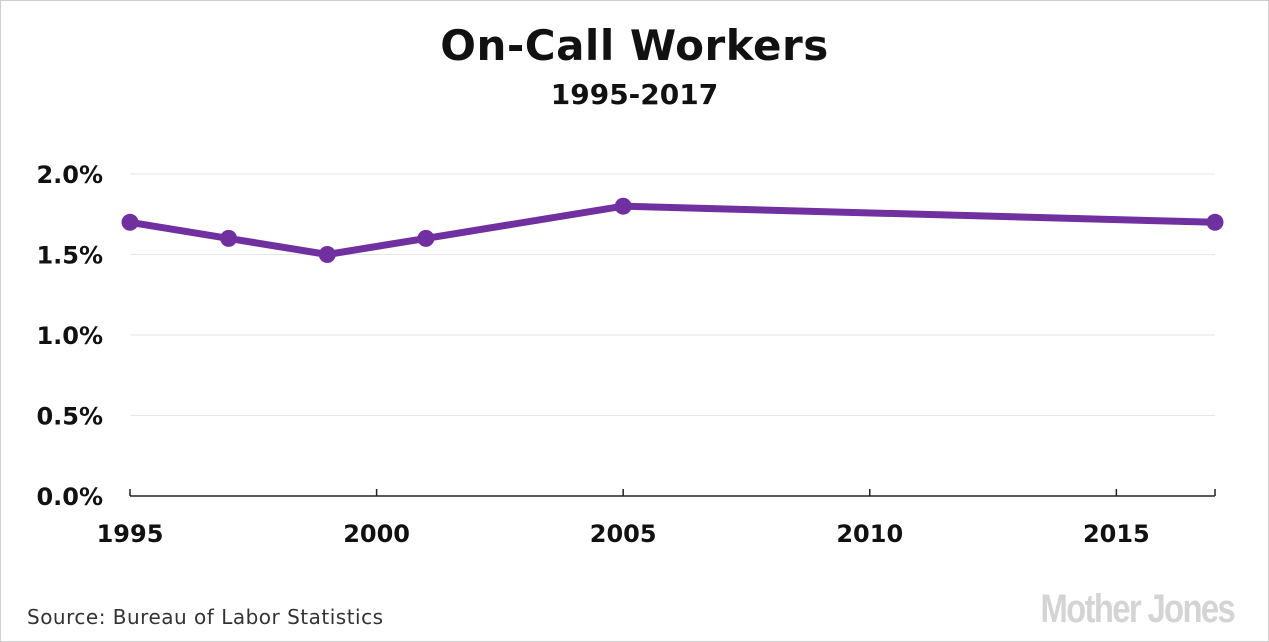  Describe the element at coordinates (869, 534) in the screenshot. I see `x-tick-label: 2010` at that location.